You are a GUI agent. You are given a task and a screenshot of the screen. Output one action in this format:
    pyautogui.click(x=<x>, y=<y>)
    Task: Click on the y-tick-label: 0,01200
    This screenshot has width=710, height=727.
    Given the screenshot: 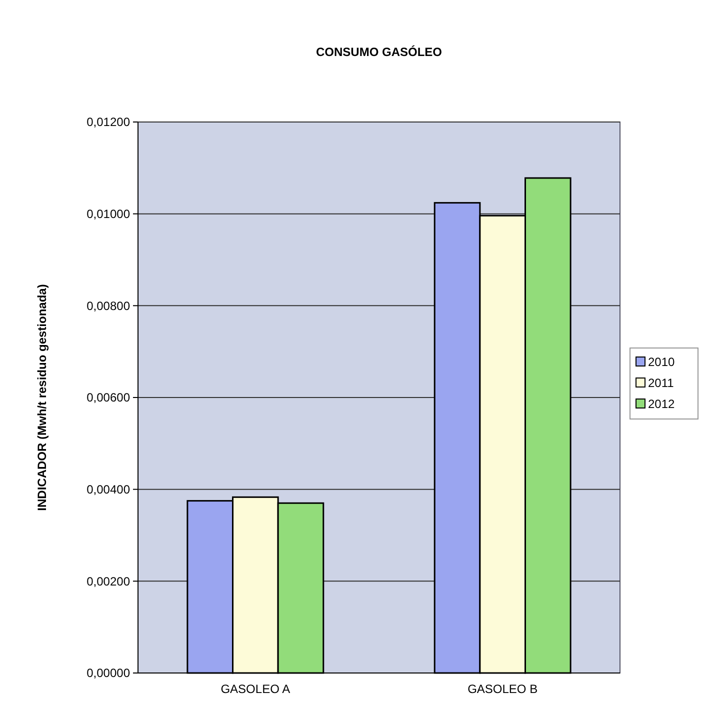 What is the action you would take?
    pyautogui.click(x=108, y=122)
    